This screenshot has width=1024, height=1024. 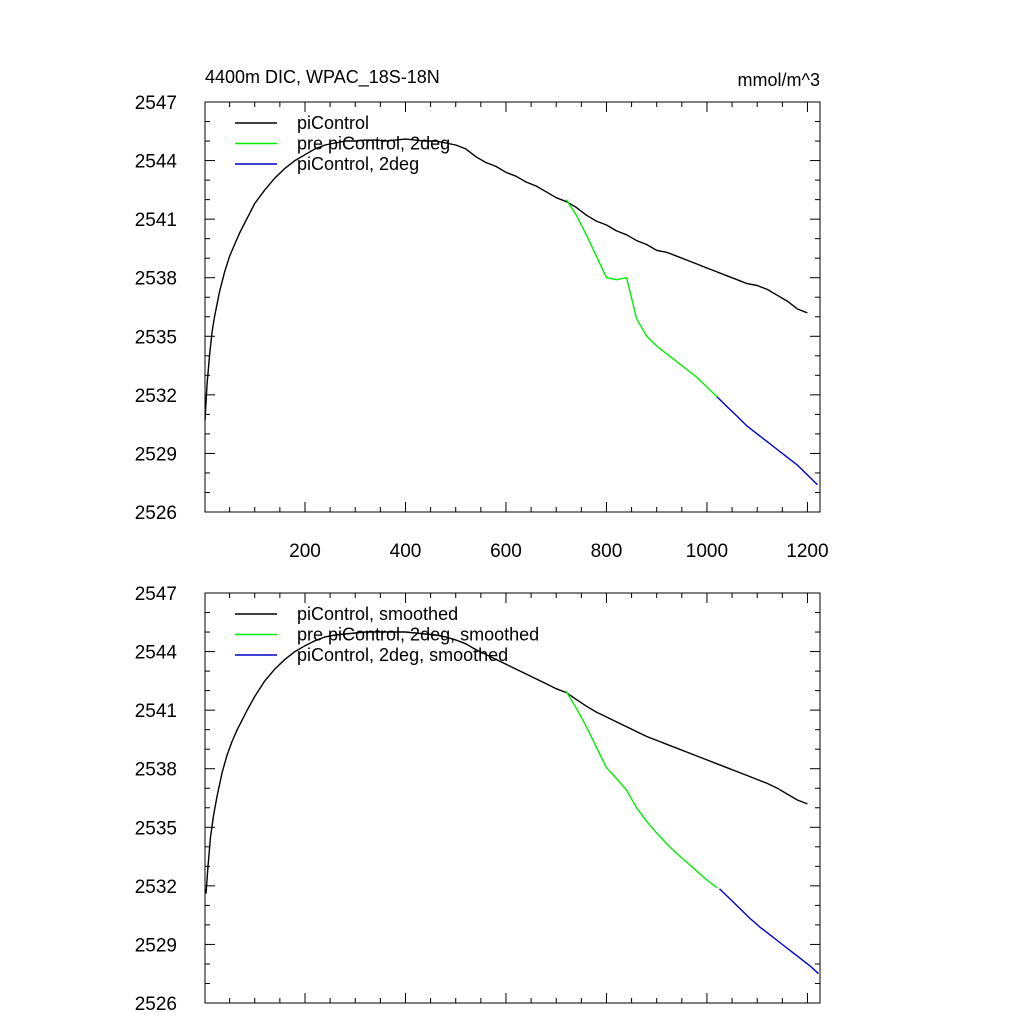 I want to click on chart-title-left: 4400m DIC, WPAC_18S-18N, so click(x=322, y=77).